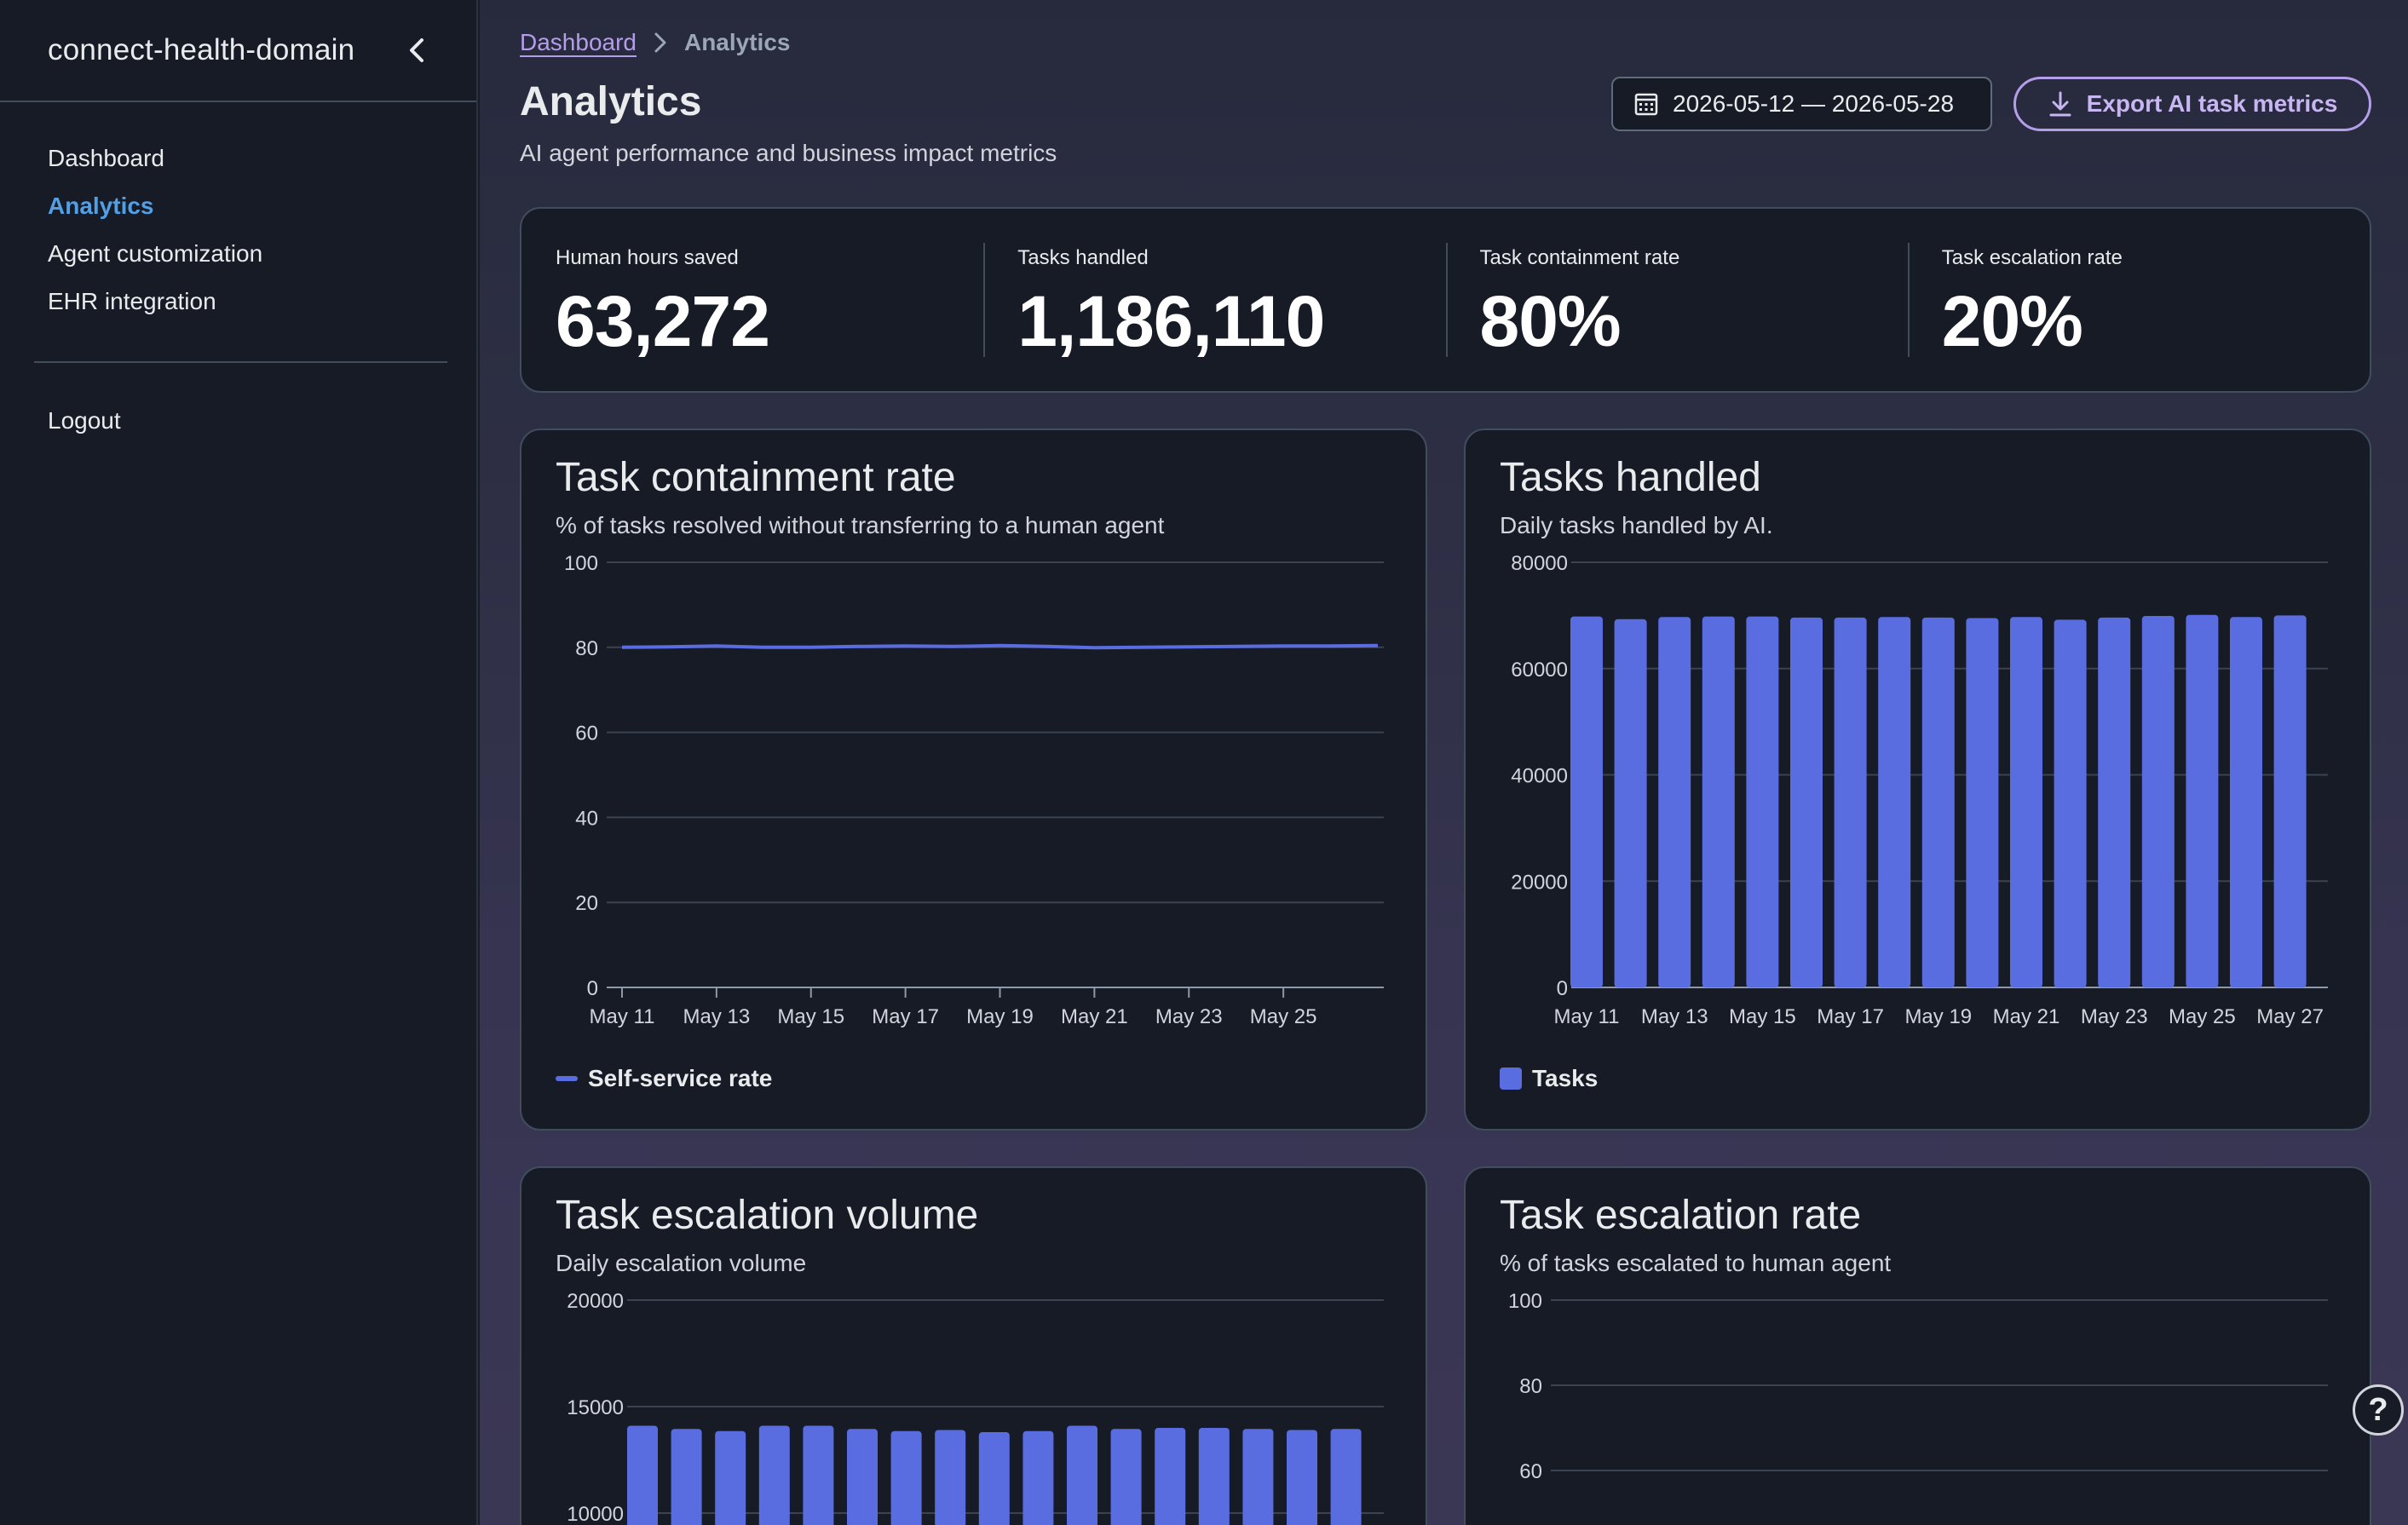 This screenshot has height=1525, width=2408. I want to click on sidebar-item-dashboard: Dashboard, so click(106, 158).